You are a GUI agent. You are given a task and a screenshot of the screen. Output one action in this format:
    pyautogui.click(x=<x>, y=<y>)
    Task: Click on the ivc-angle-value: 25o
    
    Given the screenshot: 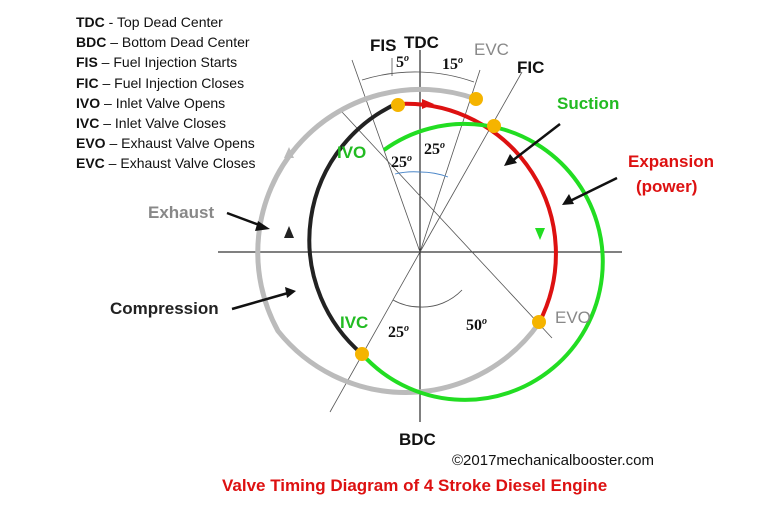 What is the action you would take?
    pyautogui.click(x=398, y=332)
    